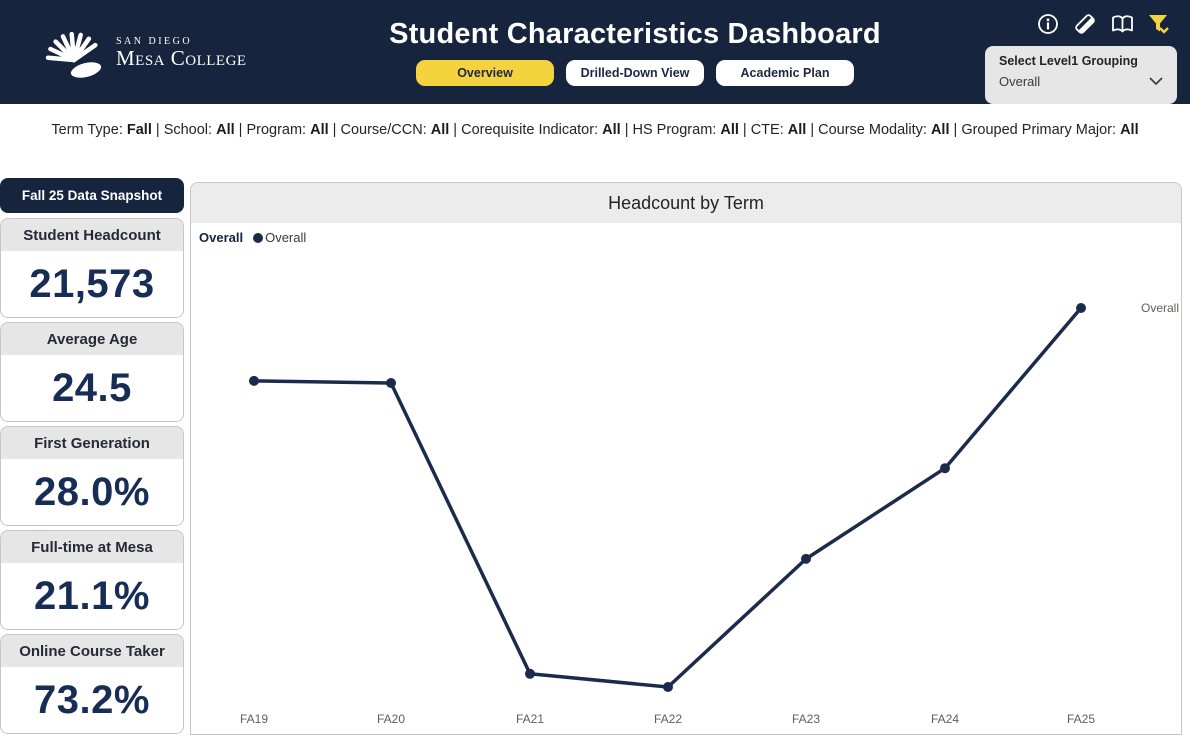 This screenshot has width=1190, height=738. Describe the element at coordinates (258, 237) in the screenshot. I see `legend-dot-icon` at that location.